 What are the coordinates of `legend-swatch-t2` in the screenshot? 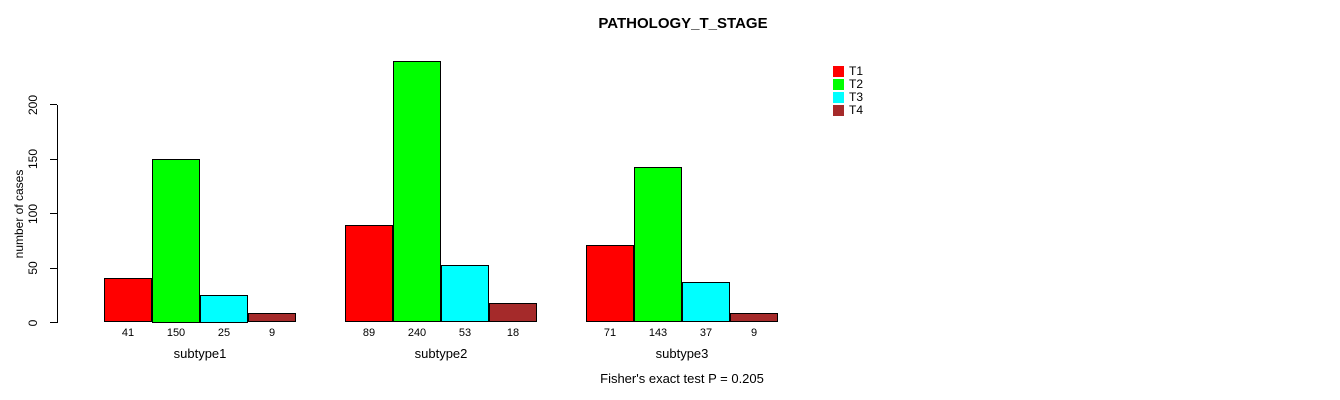 It's located at (838, 84).